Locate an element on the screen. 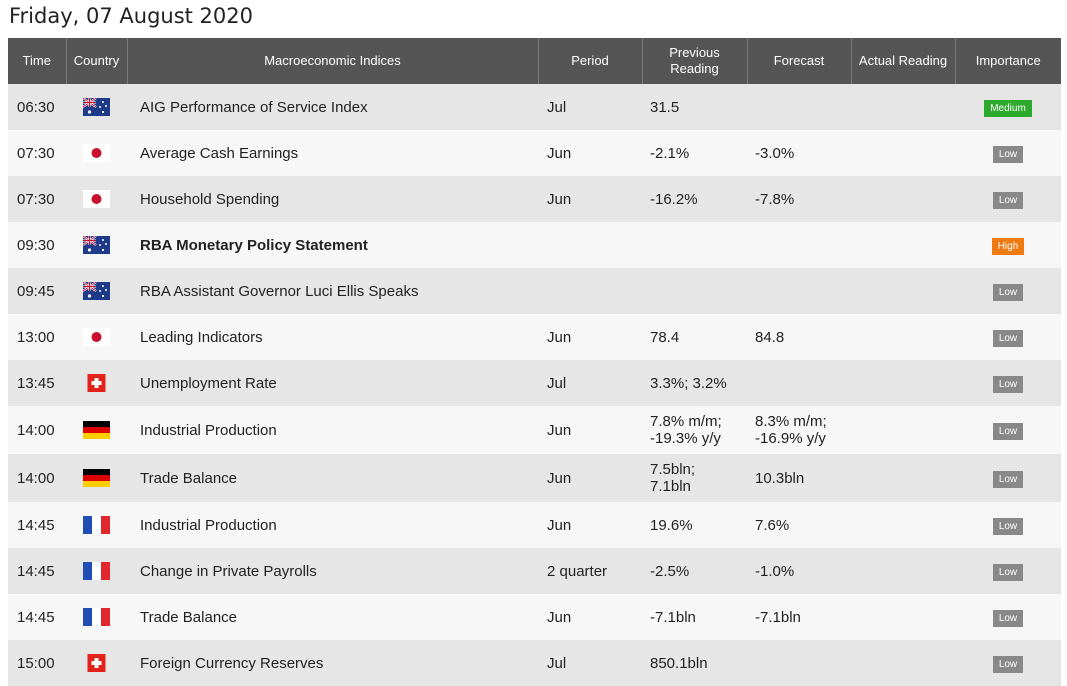 This screenshot has width=1067, height=686. indicator-name: Change in Private Payrolls is located at coordinates (332, 571).